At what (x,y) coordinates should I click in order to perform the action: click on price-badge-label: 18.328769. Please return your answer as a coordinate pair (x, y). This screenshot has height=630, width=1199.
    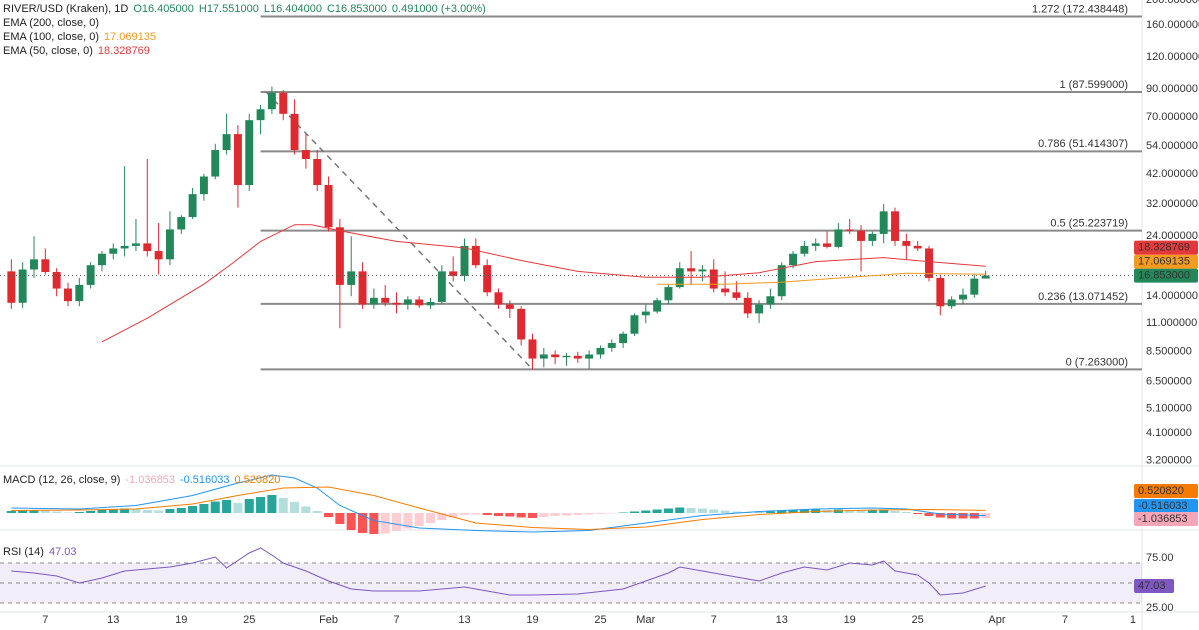
    Looking at the image, I should click on (1164, 247).